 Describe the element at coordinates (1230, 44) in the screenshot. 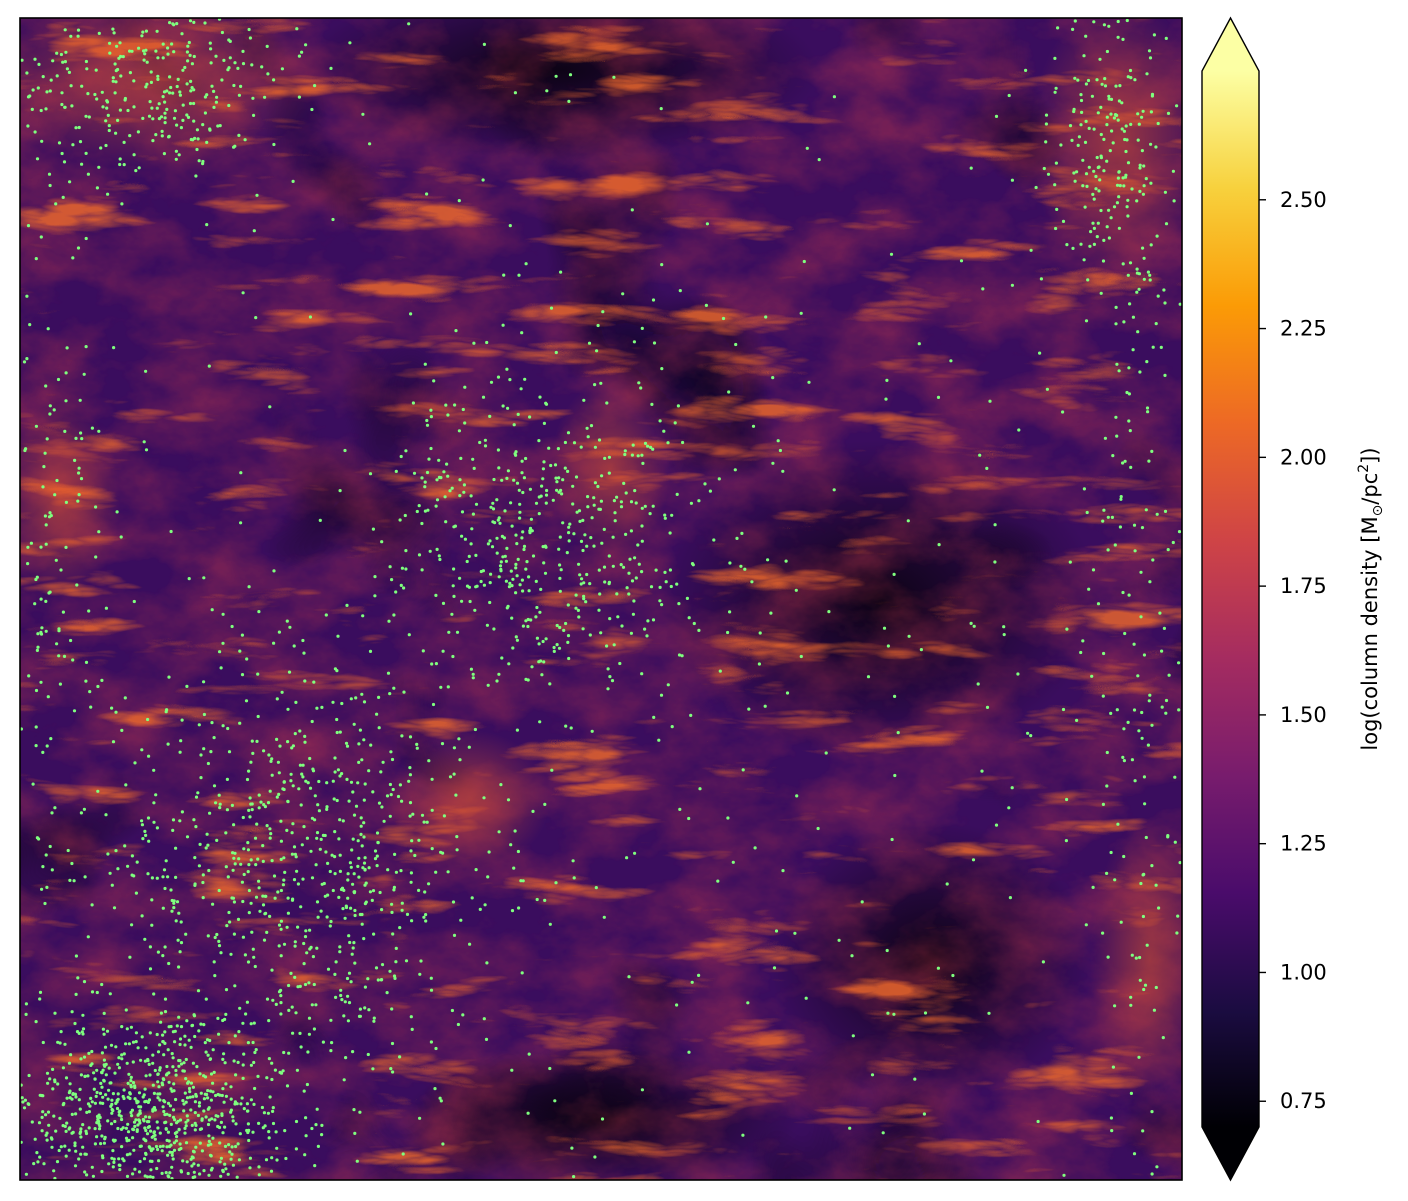

I see `colorbar-extend-max-arrow` at that location.